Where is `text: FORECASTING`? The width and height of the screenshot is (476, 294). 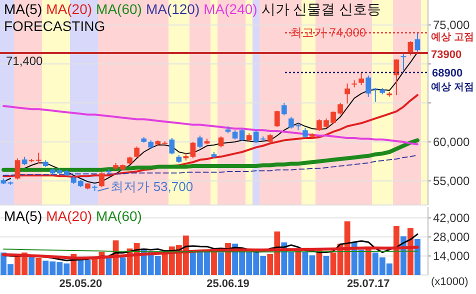
text: FORECASTING is located at coordinates (55, 26).